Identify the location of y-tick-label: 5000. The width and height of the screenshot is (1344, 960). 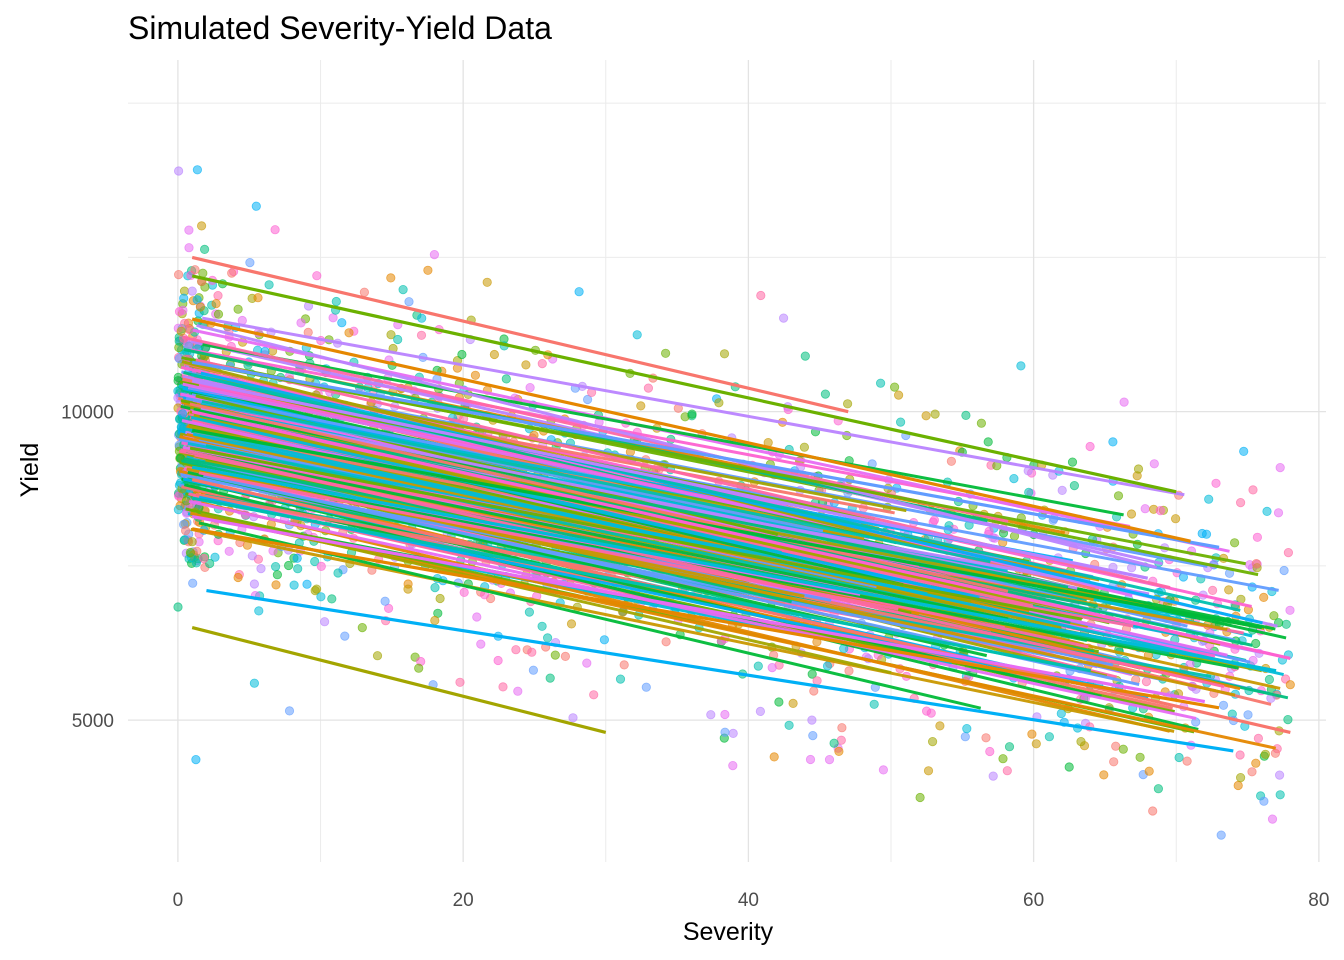
(93, 721).